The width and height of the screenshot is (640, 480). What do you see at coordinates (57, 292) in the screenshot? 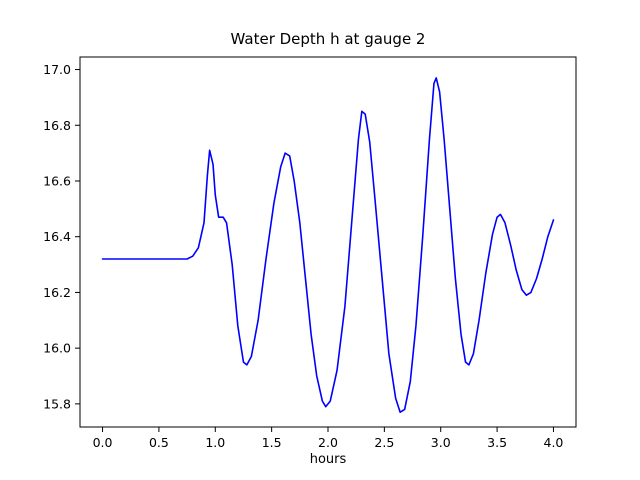
I see `y-tick-label: 16.2` at bounding box center [57, 292].